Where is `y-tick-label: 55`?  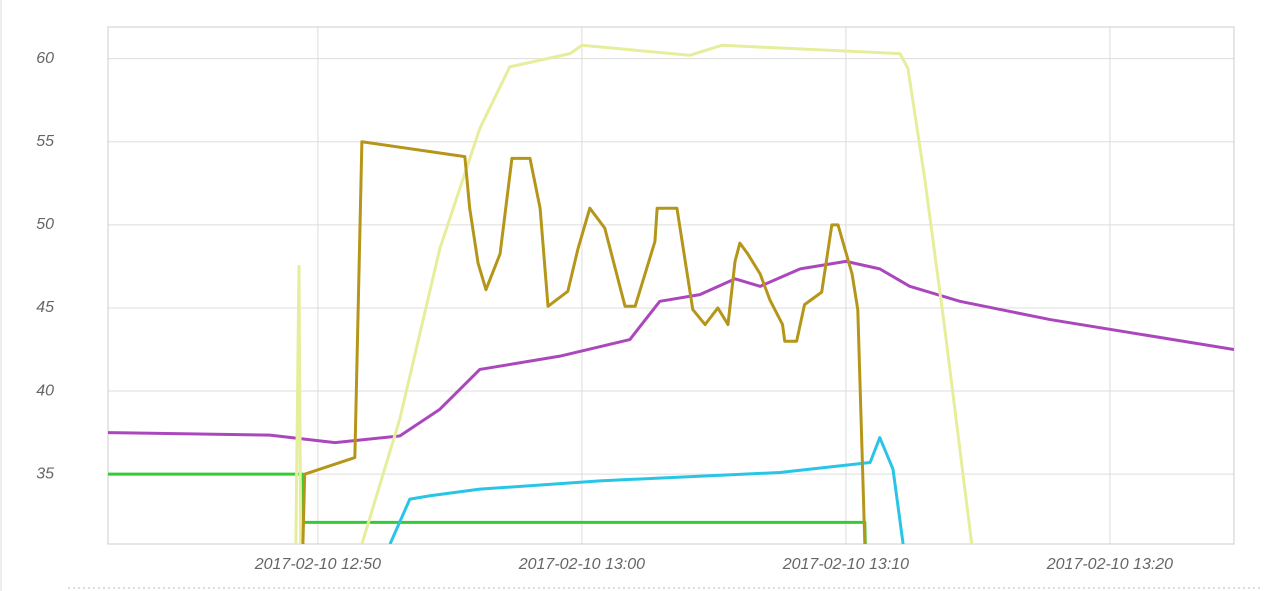
y-tick-label: 55 is located at coordinates (45, 141).